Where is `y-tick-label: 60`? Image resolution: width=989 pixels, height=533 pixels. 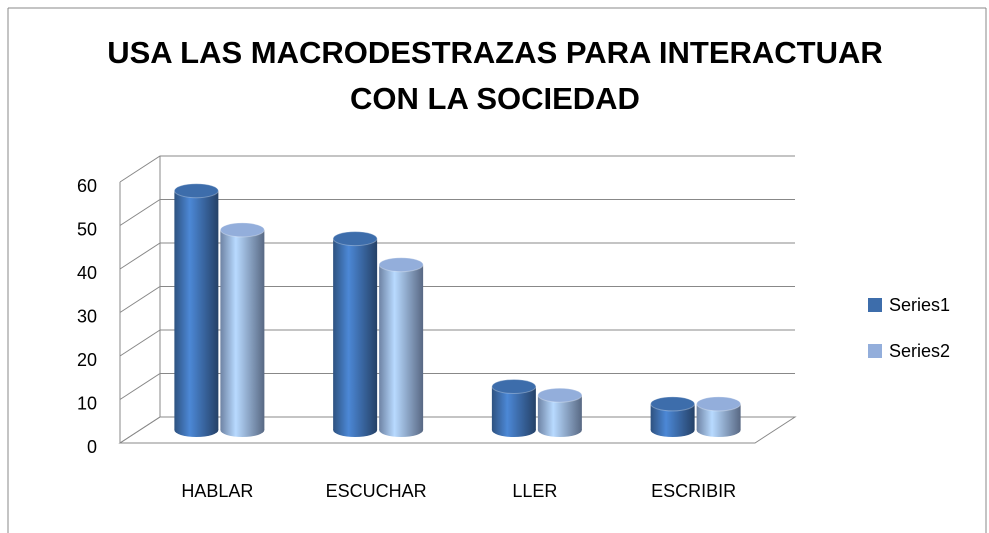
y-tick-label: 60 is located at coordinates (87, 186).